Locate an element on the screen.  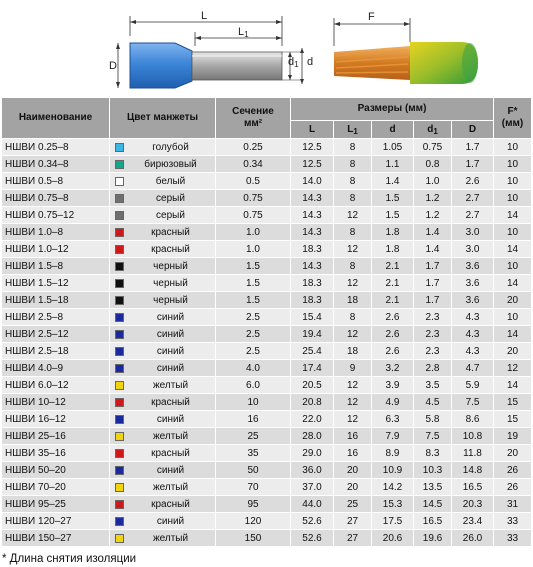
cell-name: НШВИ 2.5–18 is located at coordinates (55, 351).